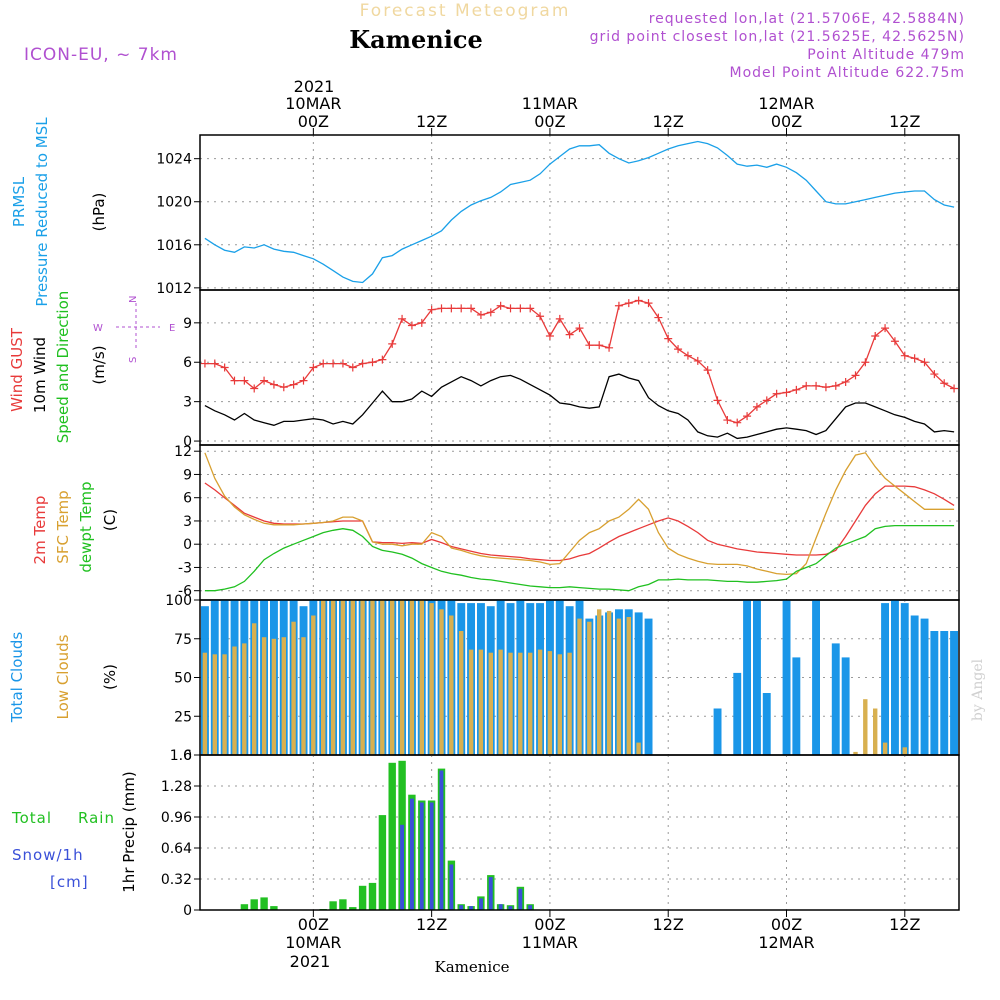 This screenshot has width=1000, height=1000. Describe the element at coordinates (98, 328) in the screenshot. I see `compass-west: W` at that location.